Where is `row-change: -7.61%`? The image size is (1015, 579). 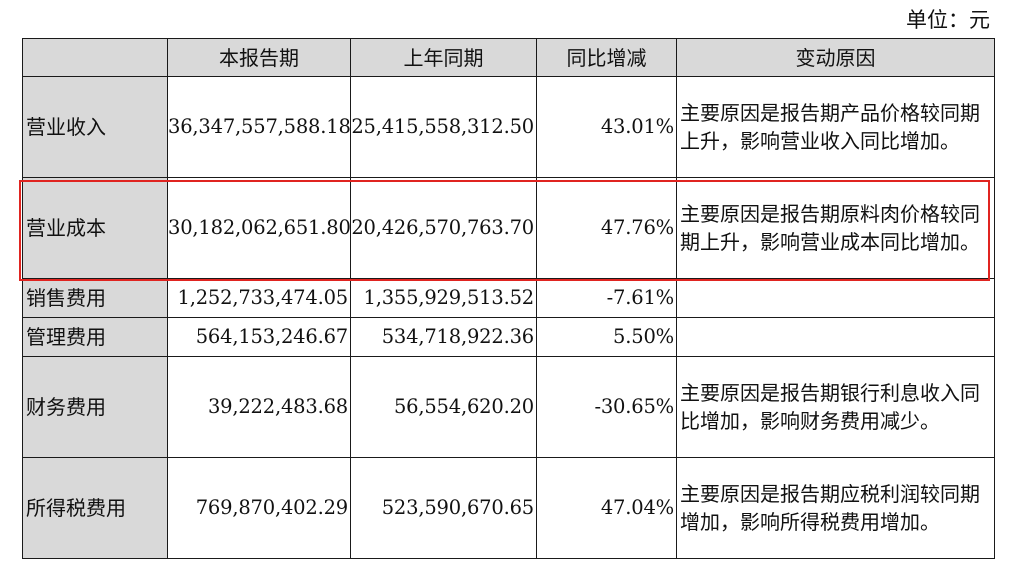
row-change: -7.61% is located at coordinates (606, 298).